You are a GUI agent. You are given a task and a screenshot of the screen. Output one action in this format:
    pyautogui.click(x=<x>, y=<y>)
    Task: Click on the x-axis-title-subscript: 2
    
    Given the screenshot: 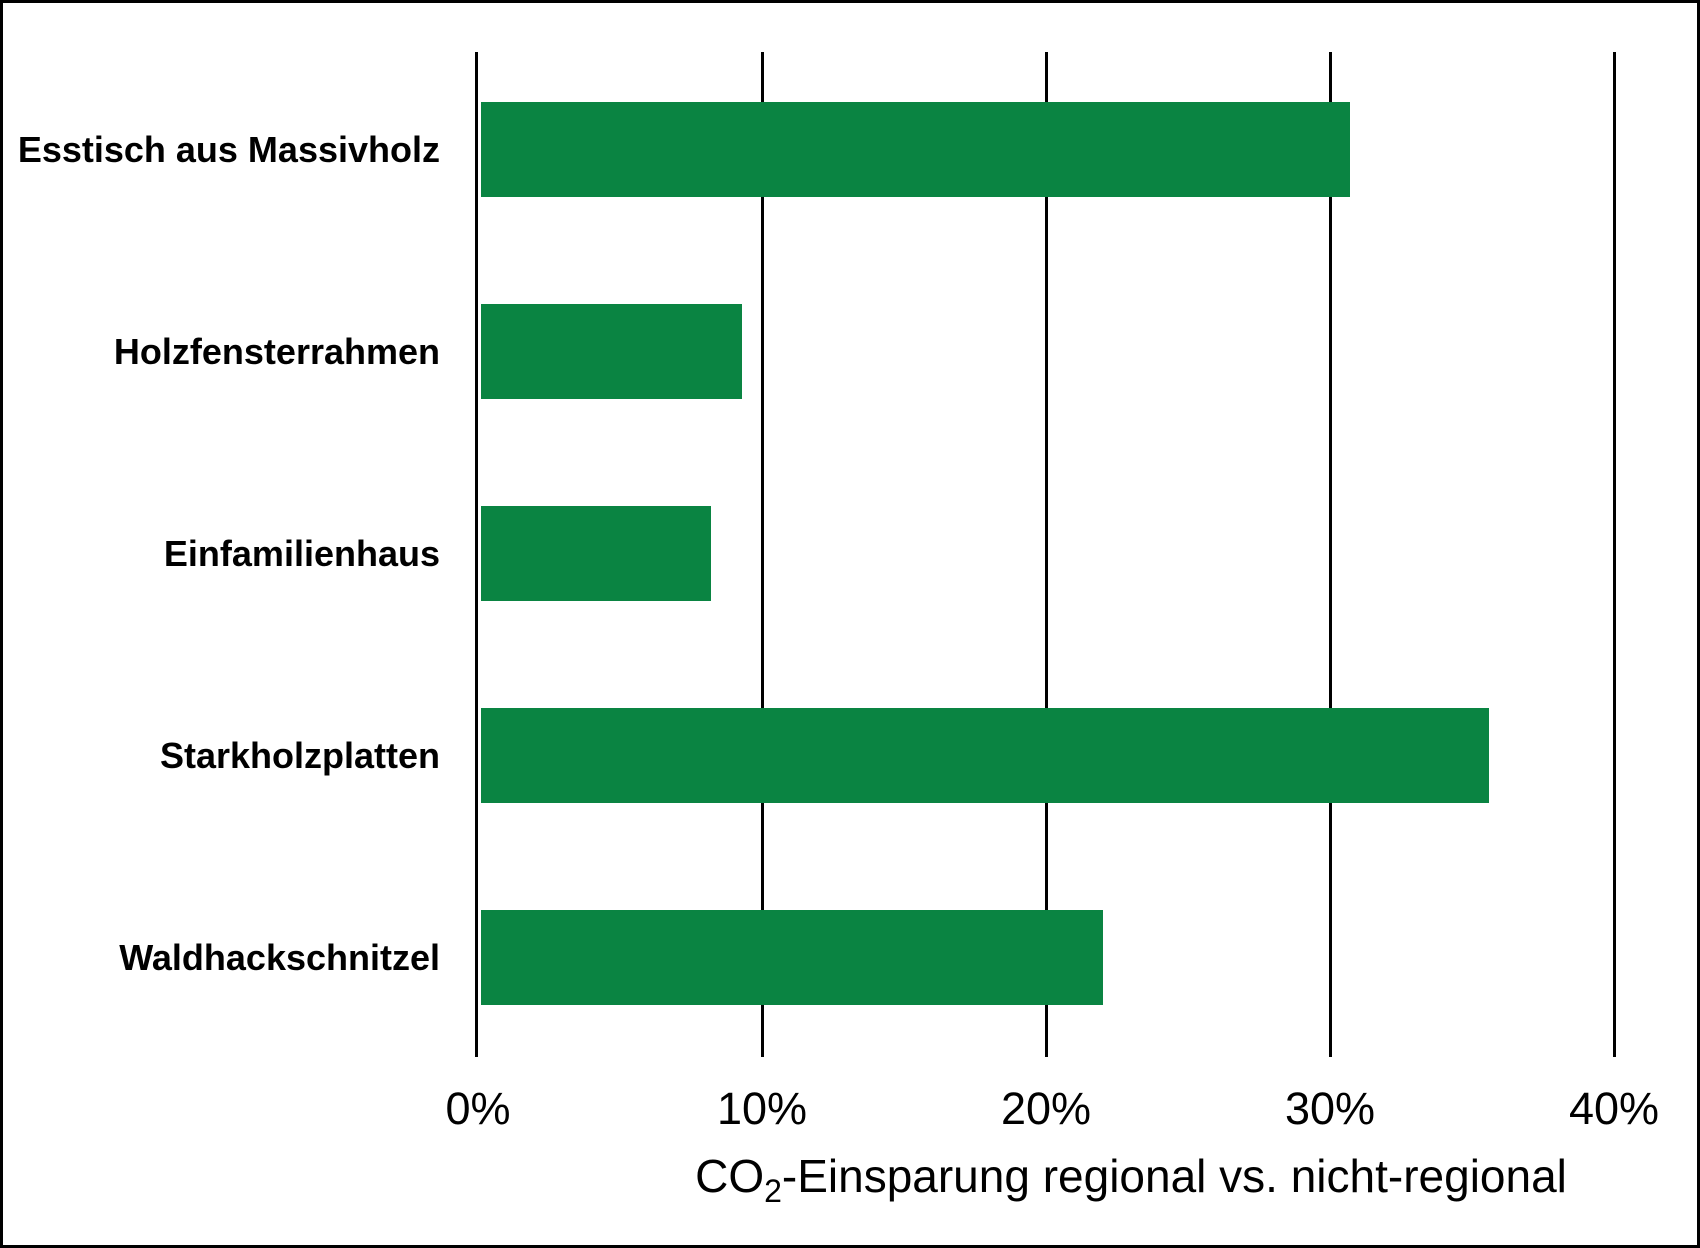 What is the action you would take?
    pyautogui.click(x=773, y=1191)
    